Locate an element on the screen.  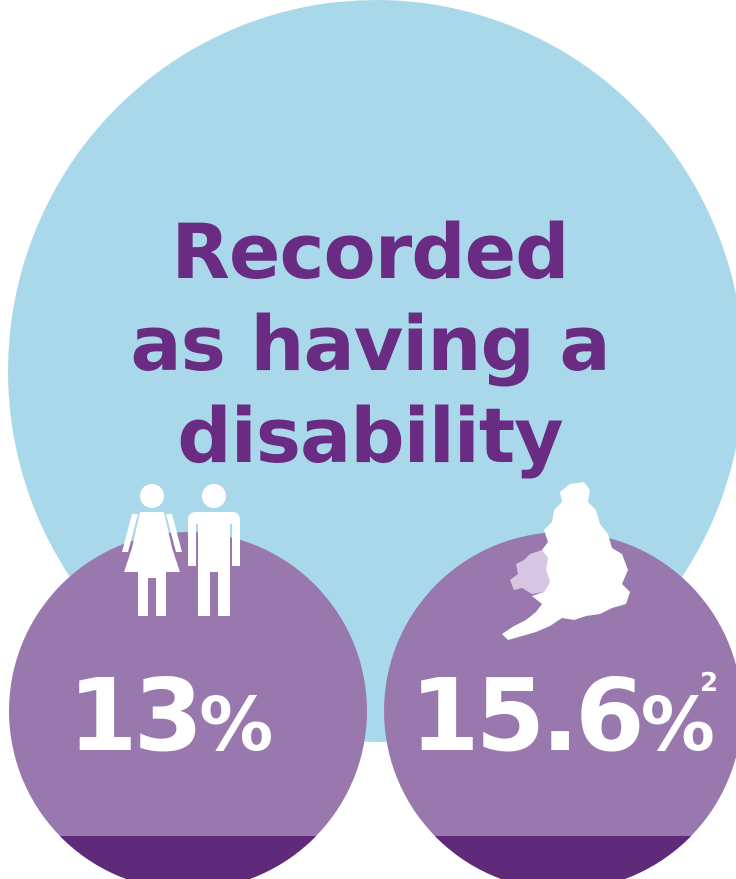
stat-number: 15.6 is located at coordinates (527, 715).